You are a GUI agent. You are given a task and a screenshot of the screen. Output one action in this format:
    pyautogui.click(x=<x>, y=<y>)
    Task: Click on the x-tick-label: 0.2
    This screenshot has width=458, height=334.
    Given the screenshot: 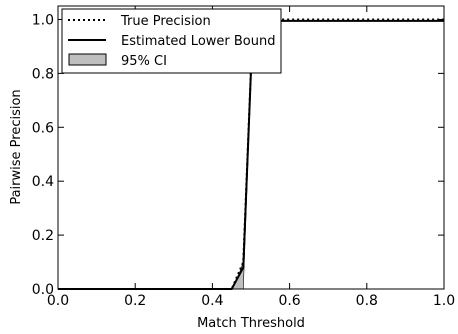 What is the action you would take?
    pyautogui.click(x=135, y=301)
    